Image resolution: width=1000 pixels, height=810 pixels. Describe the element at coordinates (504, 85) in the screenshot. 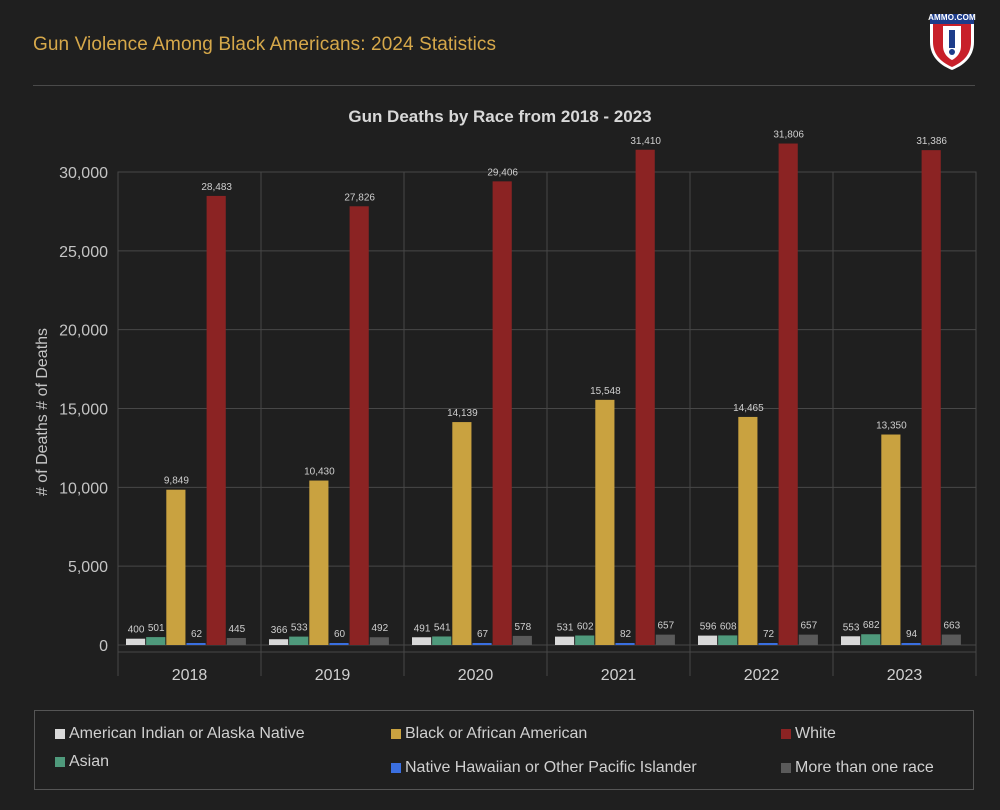

I see `header-divider` at that location.